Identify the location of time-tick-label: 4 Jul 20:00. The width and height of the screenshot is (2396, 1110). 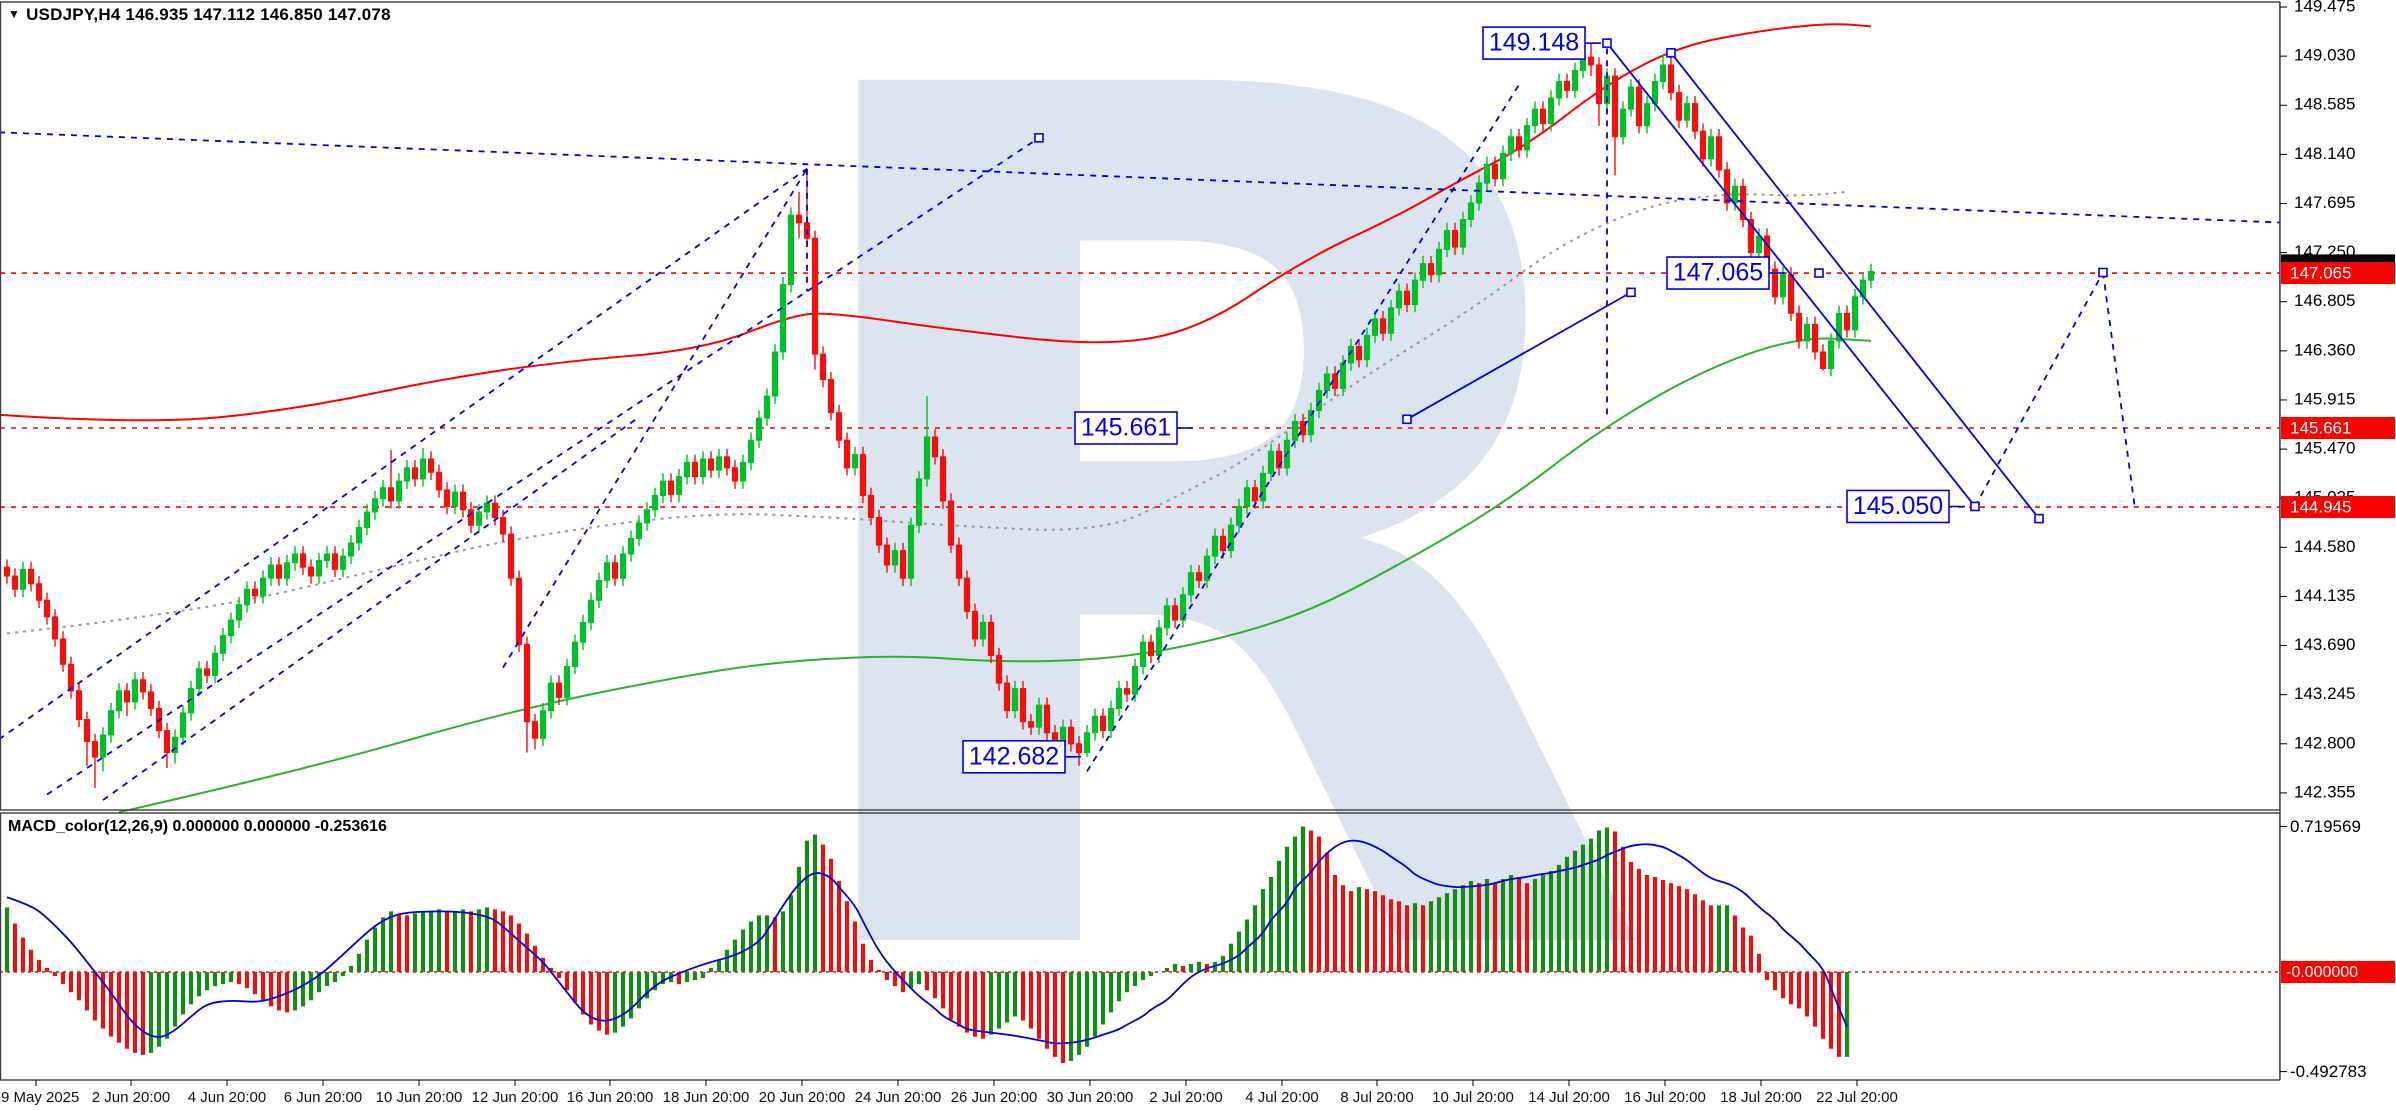
(1281, 1097).